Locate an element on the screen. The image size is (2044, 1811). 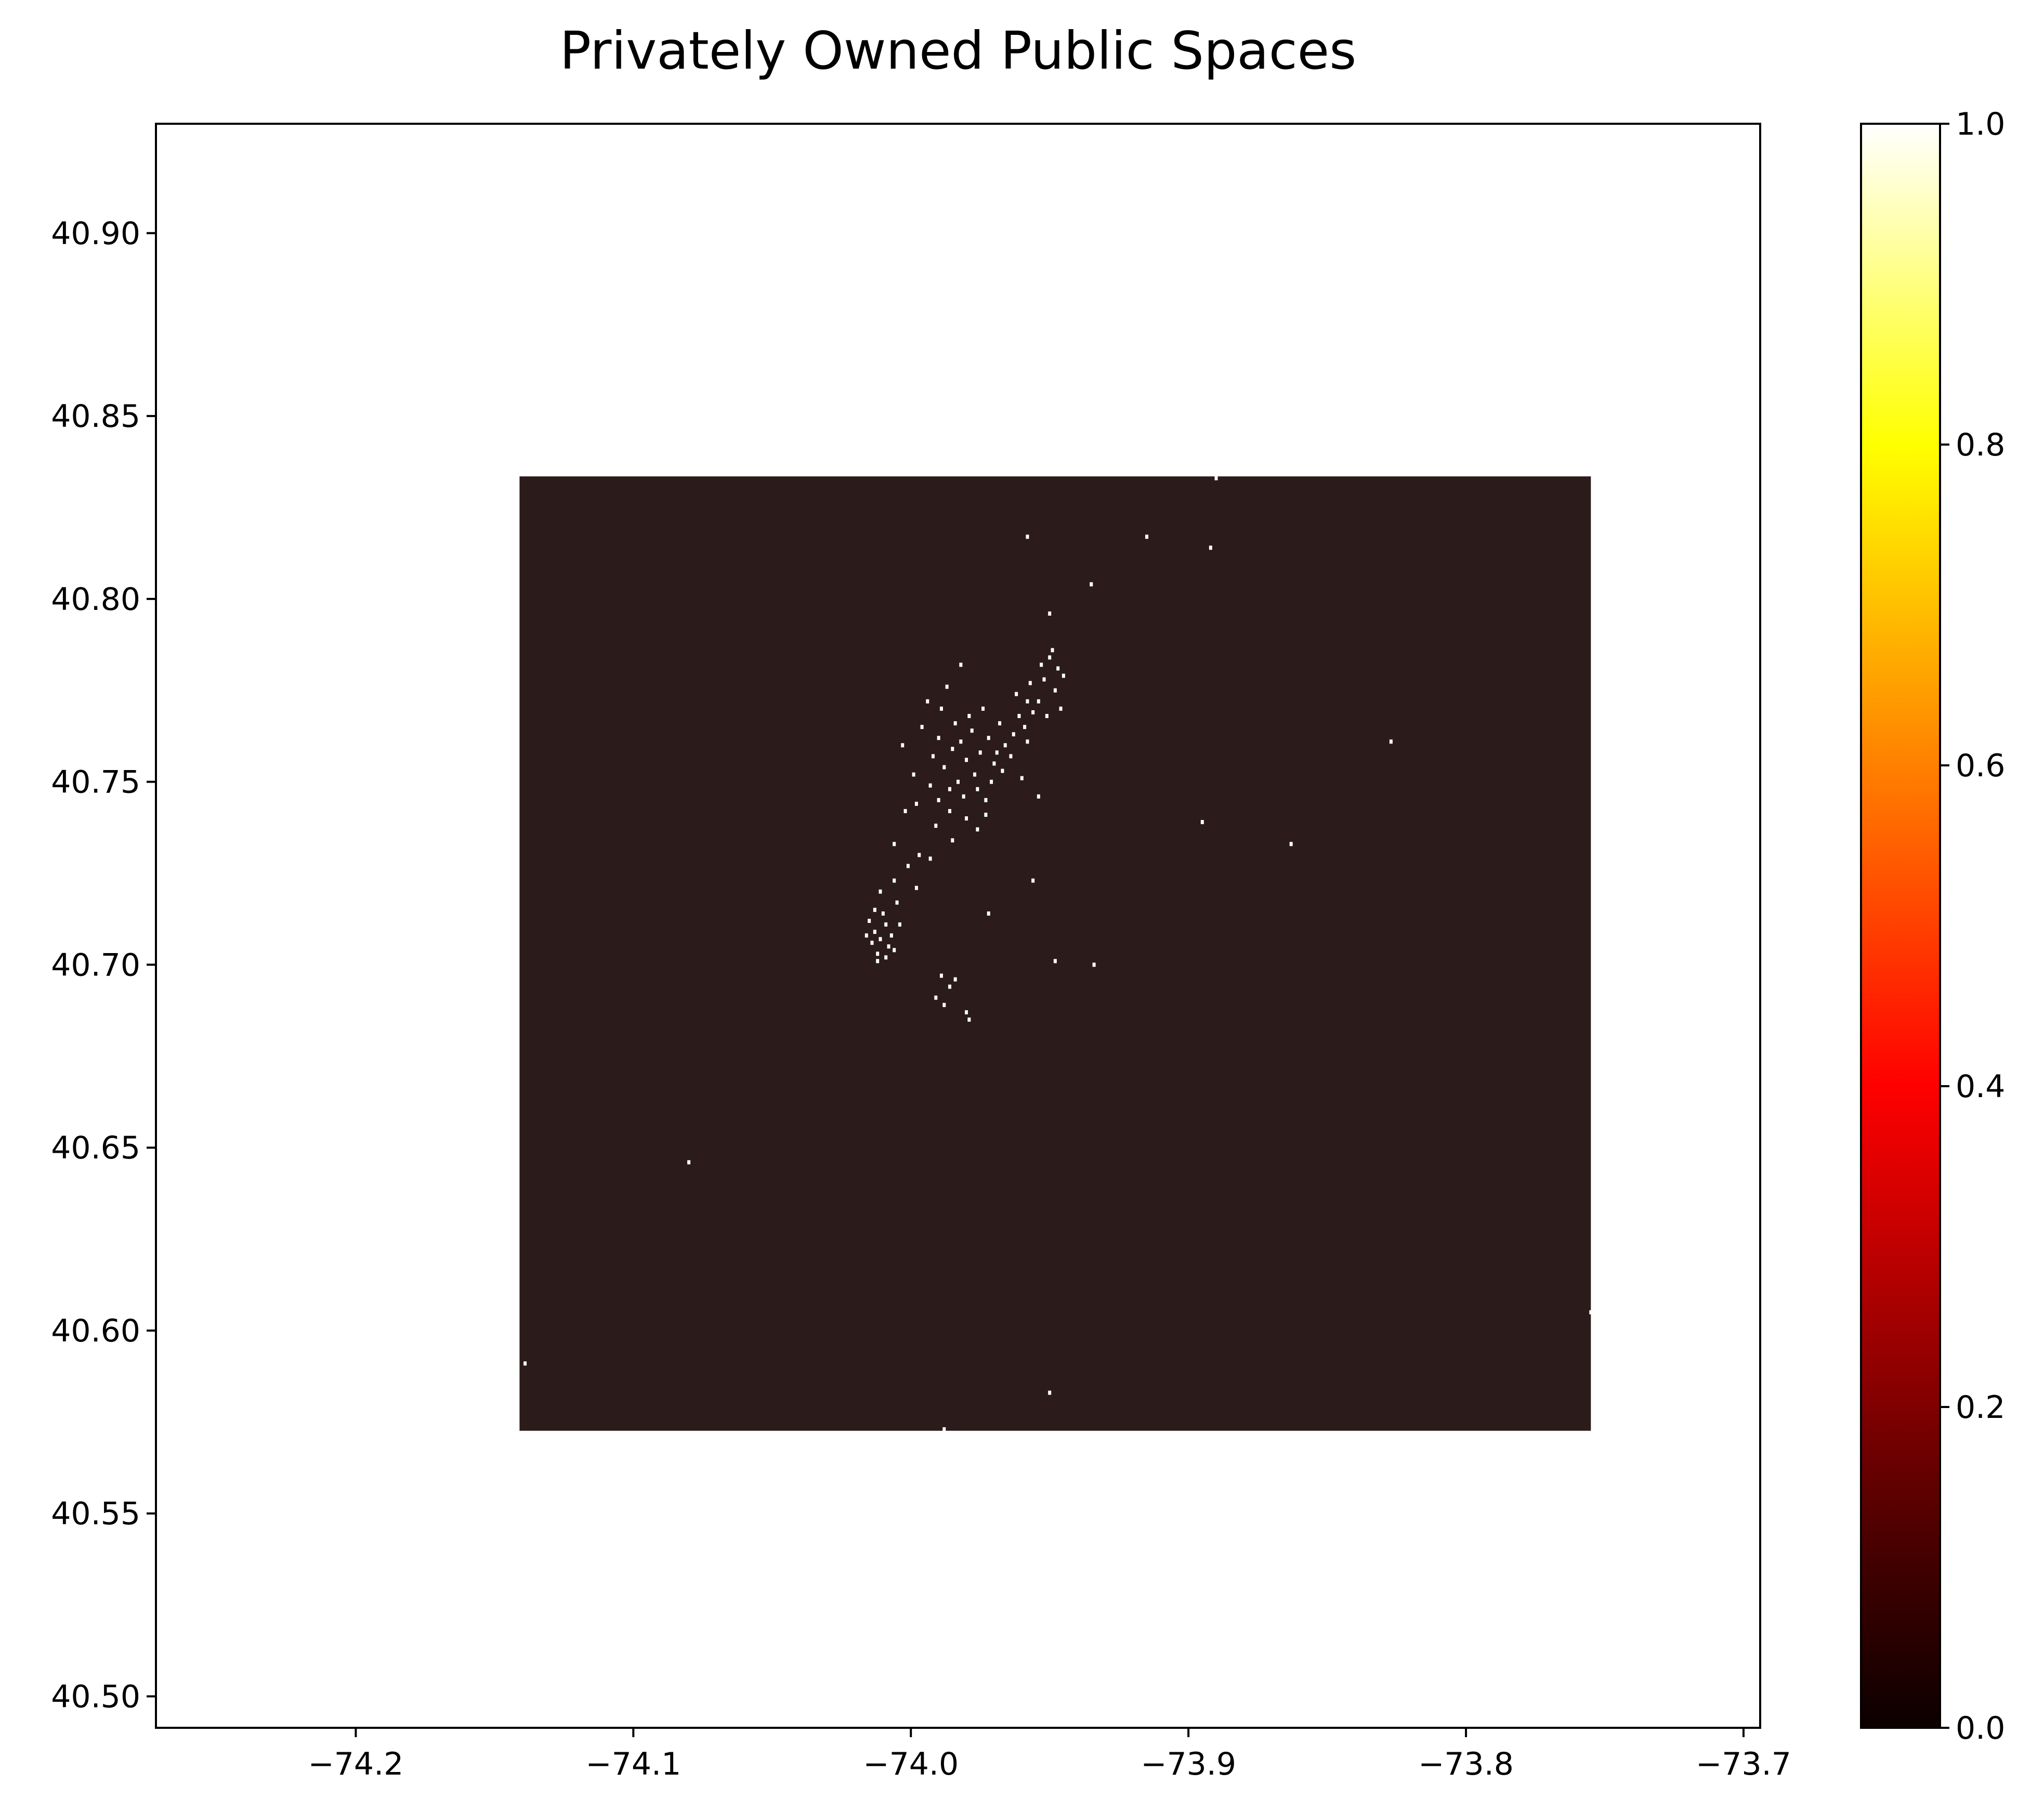
x-tick-label: −74.2 is located at coordinates (355, 1764).